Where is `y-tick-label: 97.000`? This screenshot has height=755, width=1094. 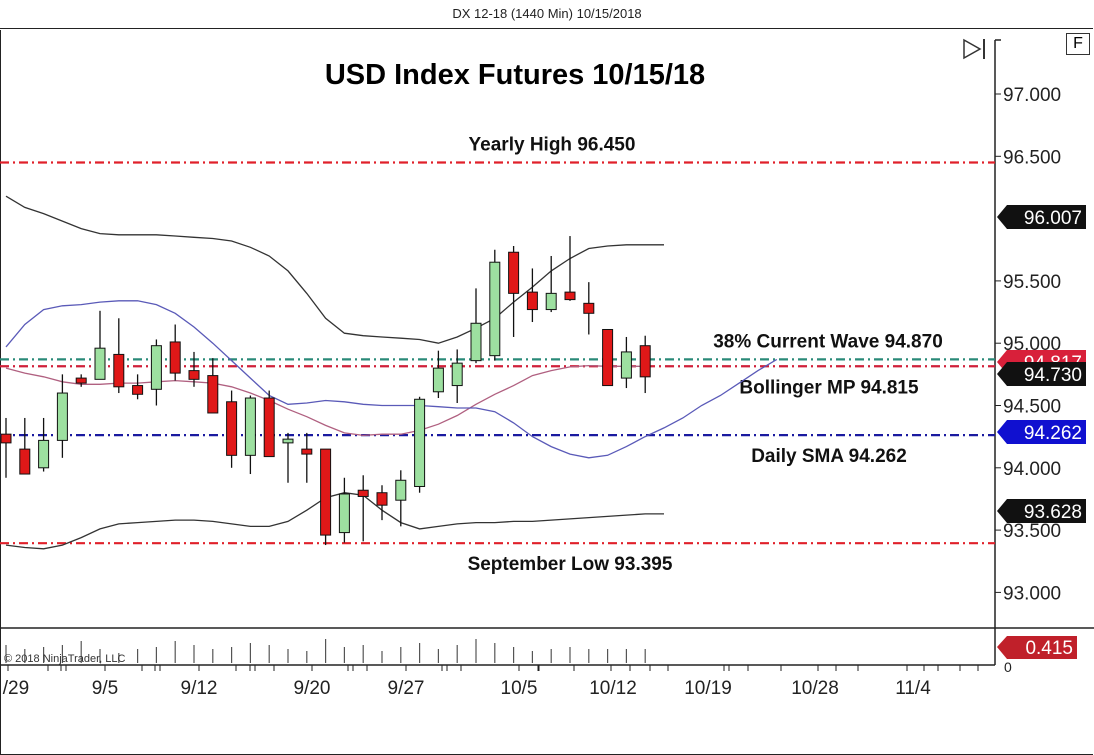
y-tick-label: 97.000 is located at coordinates (1032, 95).